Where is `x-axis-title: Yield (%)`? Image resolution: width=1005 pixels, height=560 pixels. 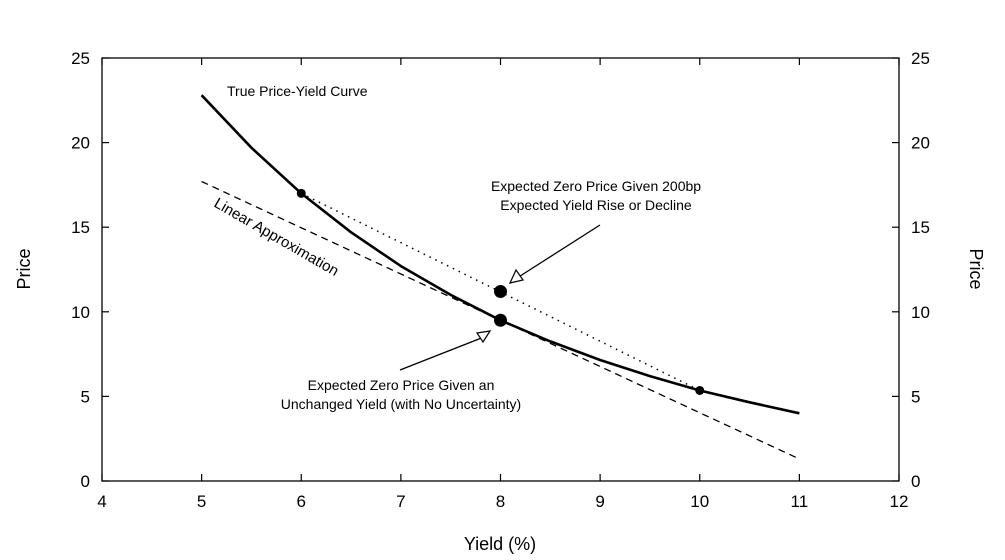
x-axis-title: Yield (%) is located at coordinates (500, 544).